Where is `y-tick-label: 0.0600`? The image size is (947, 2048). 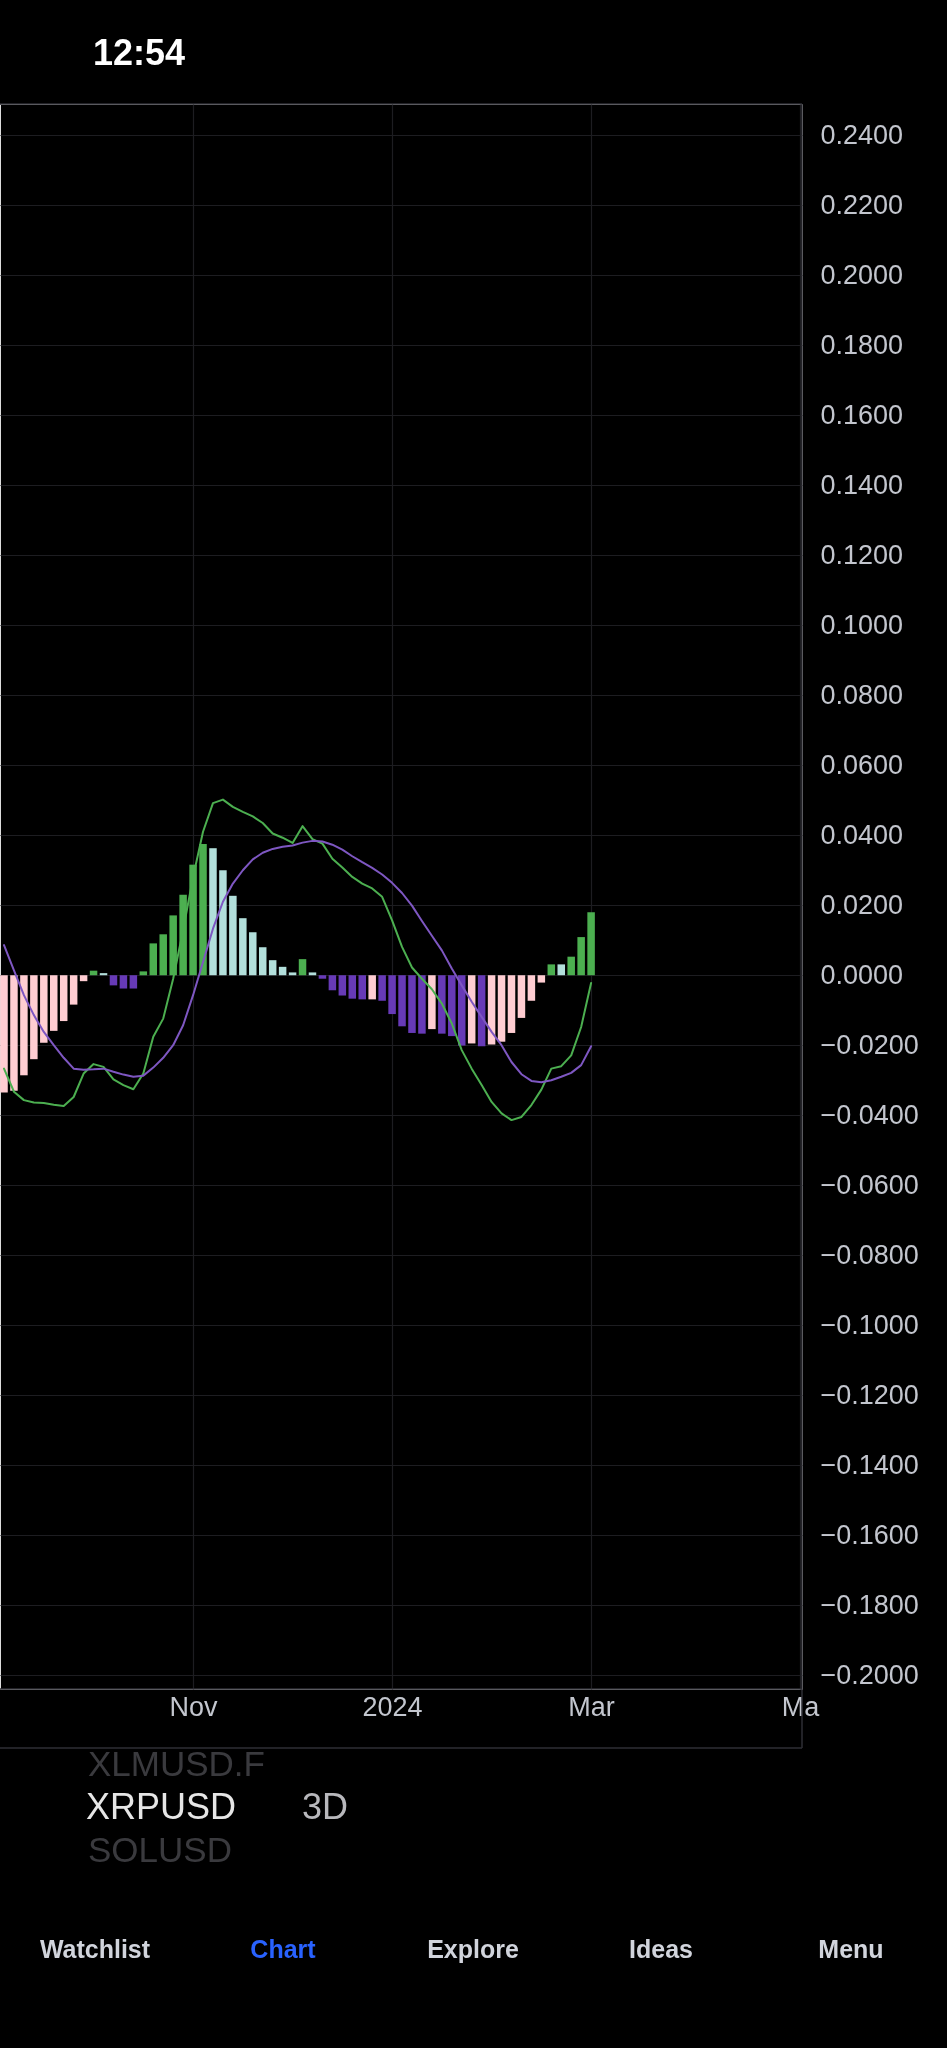 y-tick-label: 0.0600 is located at coordinates (862, 764).